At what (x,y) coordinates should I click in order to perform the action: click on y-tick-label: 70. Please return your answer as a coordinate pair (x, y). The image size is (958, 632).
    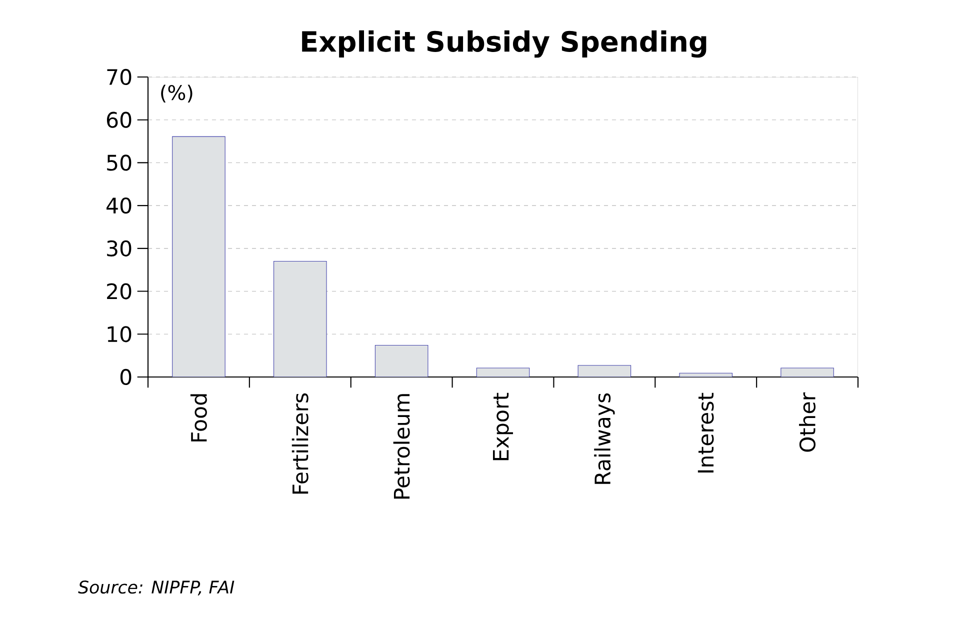
    Looking at the image, I should click on (119, 77).